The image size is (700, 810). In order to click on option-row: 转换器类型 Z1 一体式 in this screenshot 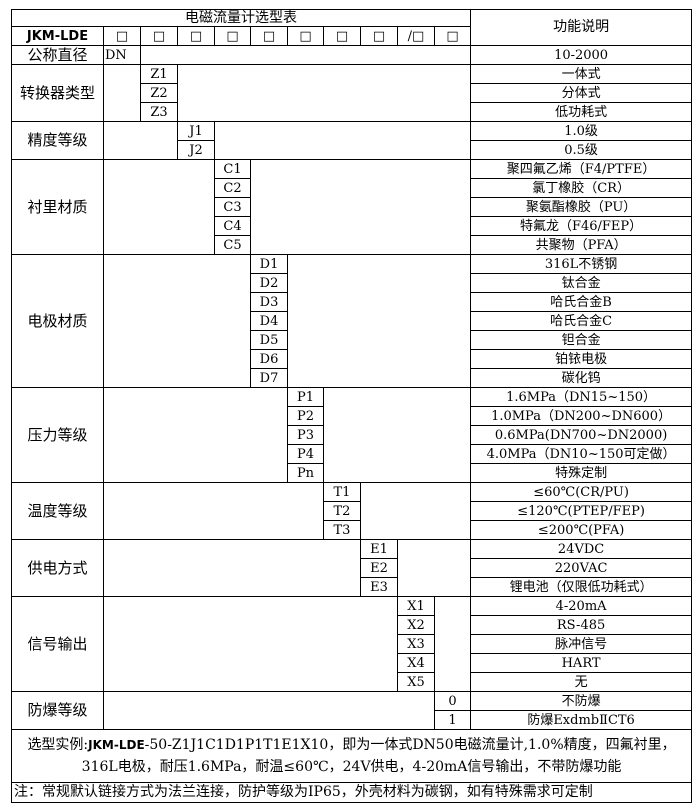, I will do `click(352, 93)`.